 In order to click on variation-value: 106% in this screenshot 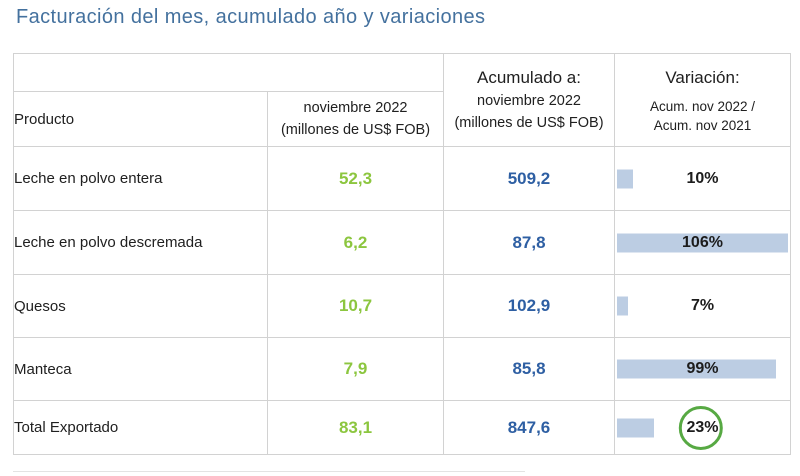, I will do `click(702, 242)`.